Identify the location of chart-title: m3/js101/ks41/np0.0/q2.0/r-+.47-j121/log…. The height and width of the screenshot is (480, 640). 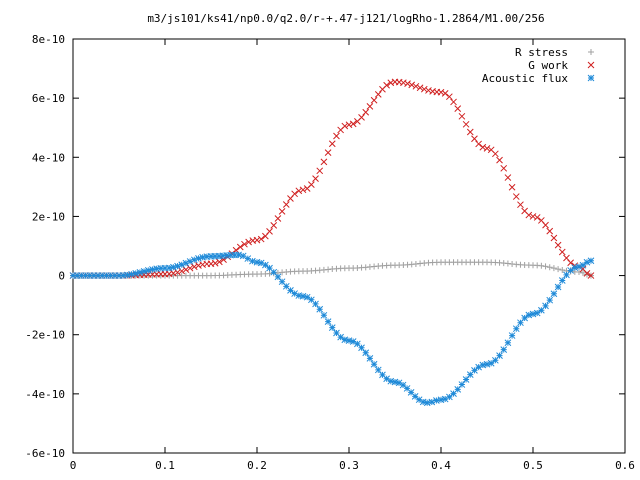
(345, 18).